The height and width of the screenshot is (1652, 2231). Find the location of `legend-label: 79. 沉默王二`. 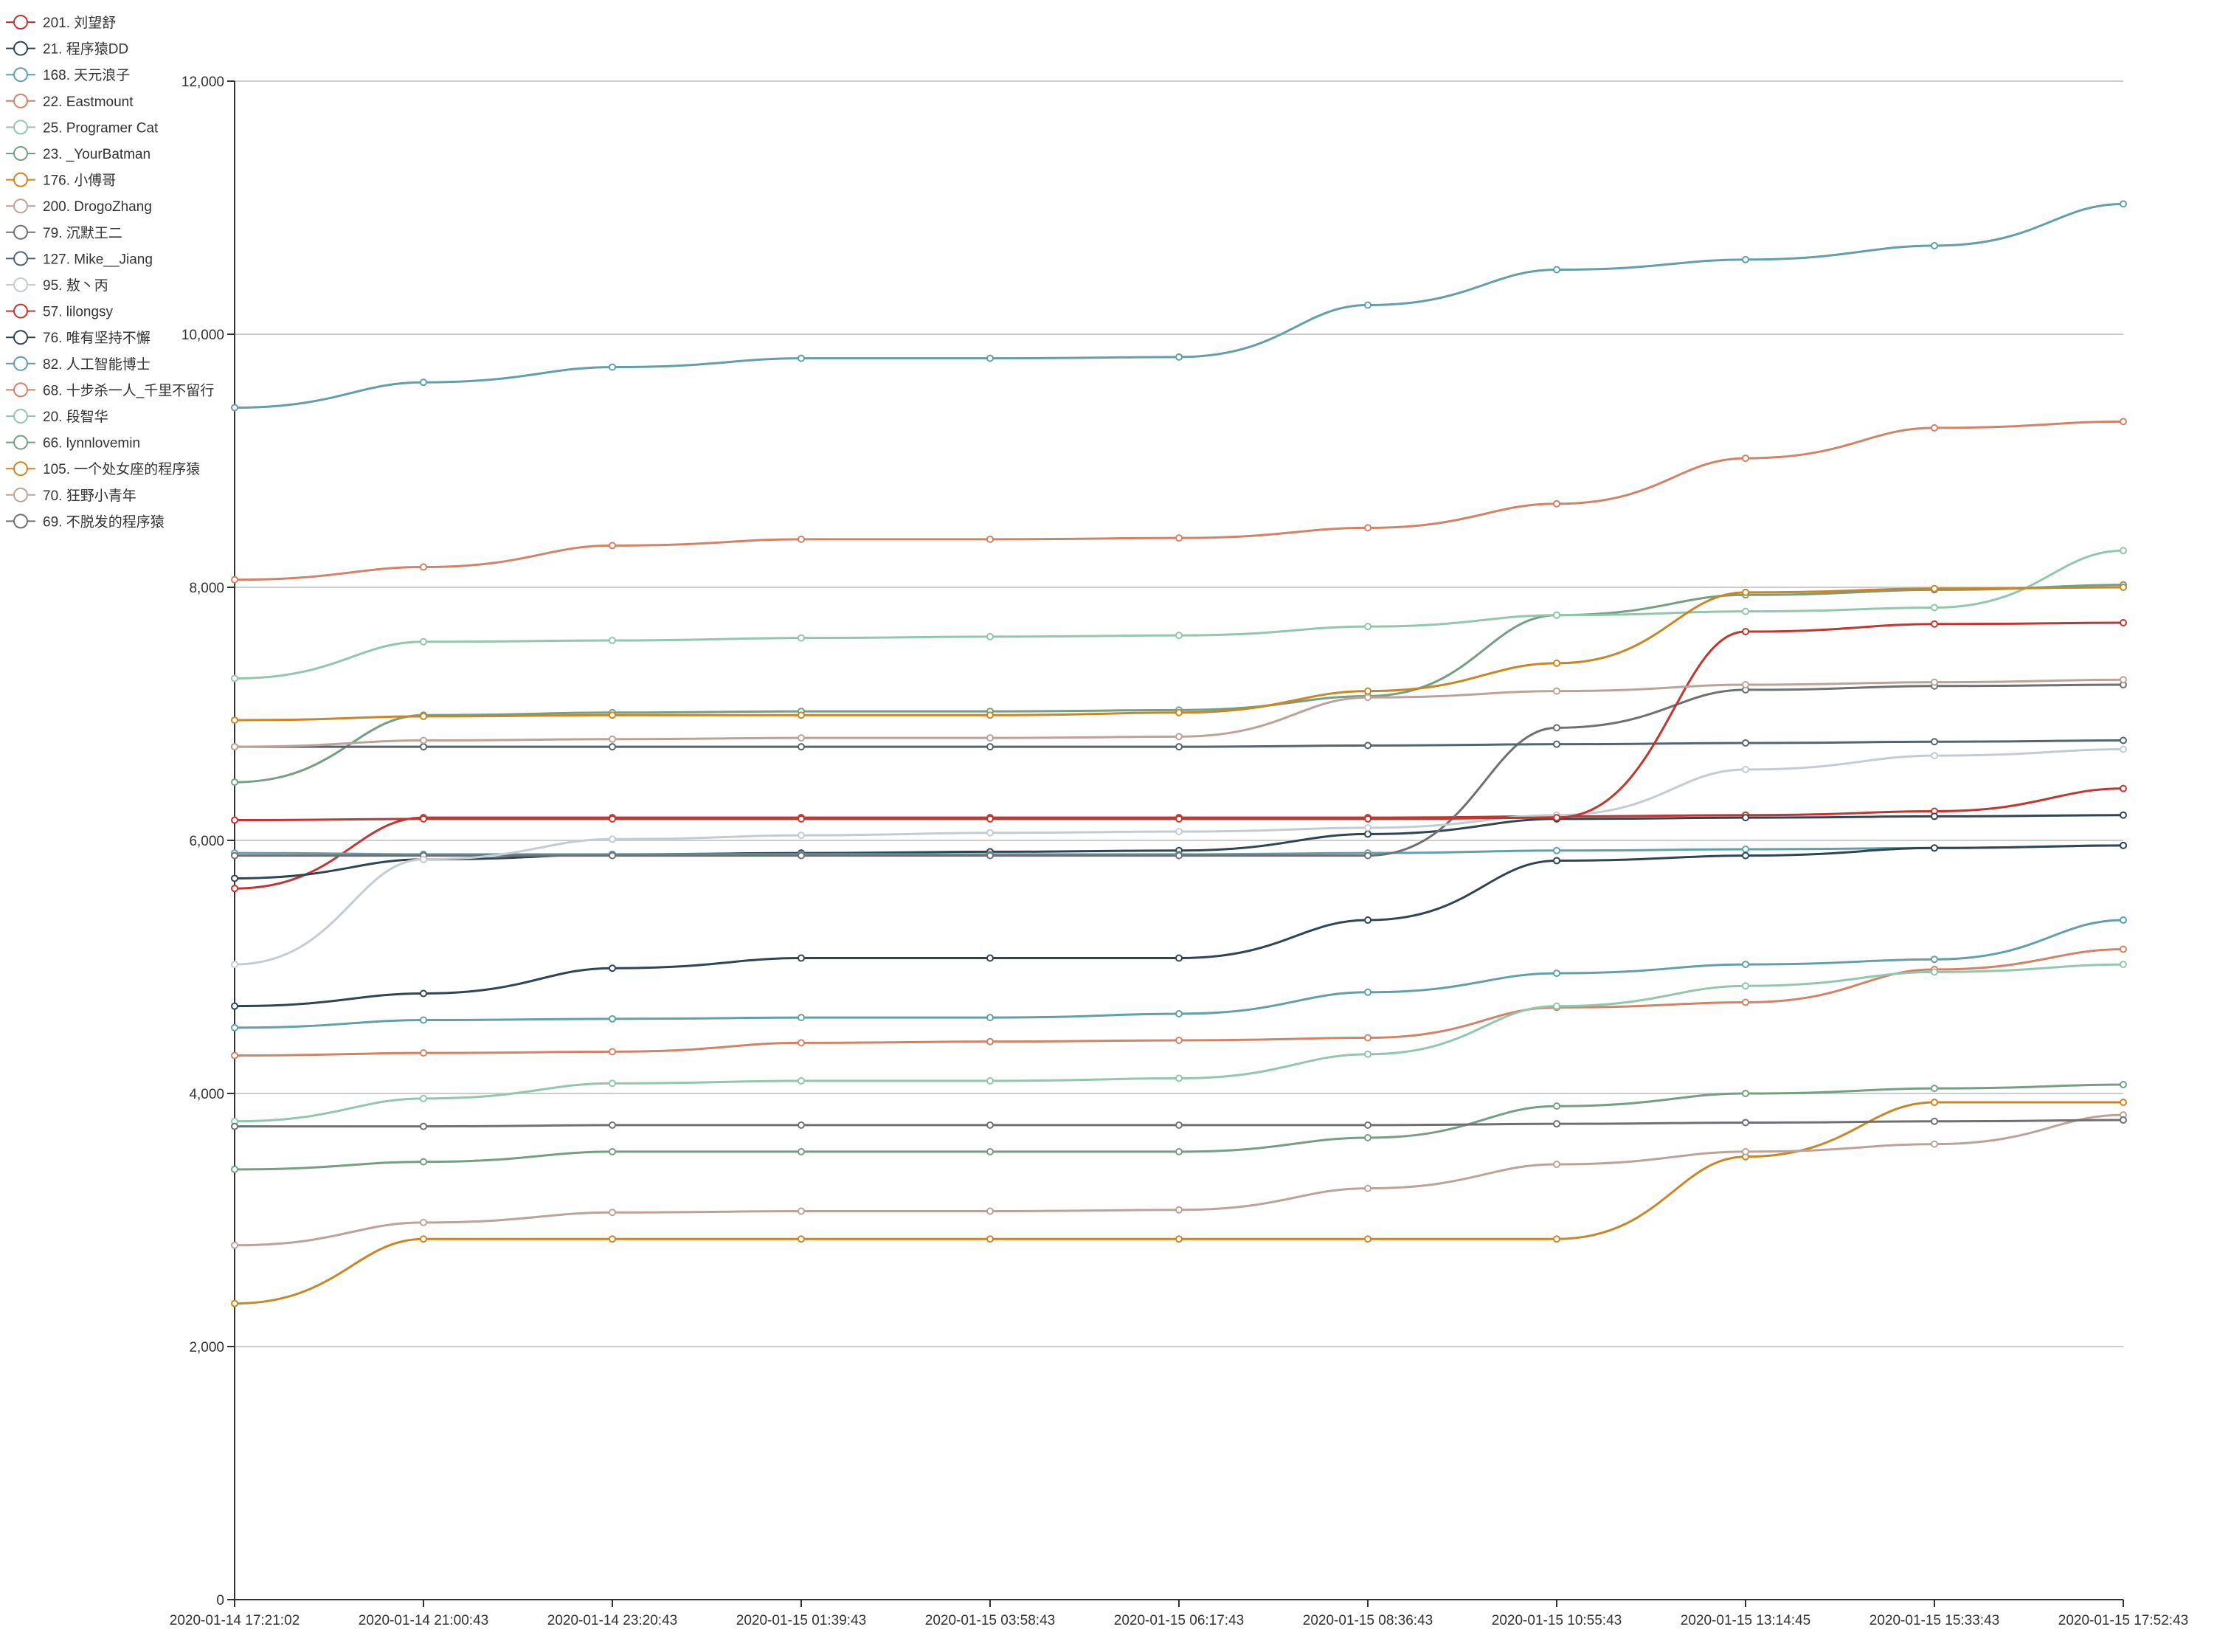

legend-label: 79. 沉默王二 is located at coordinates (82, 233).